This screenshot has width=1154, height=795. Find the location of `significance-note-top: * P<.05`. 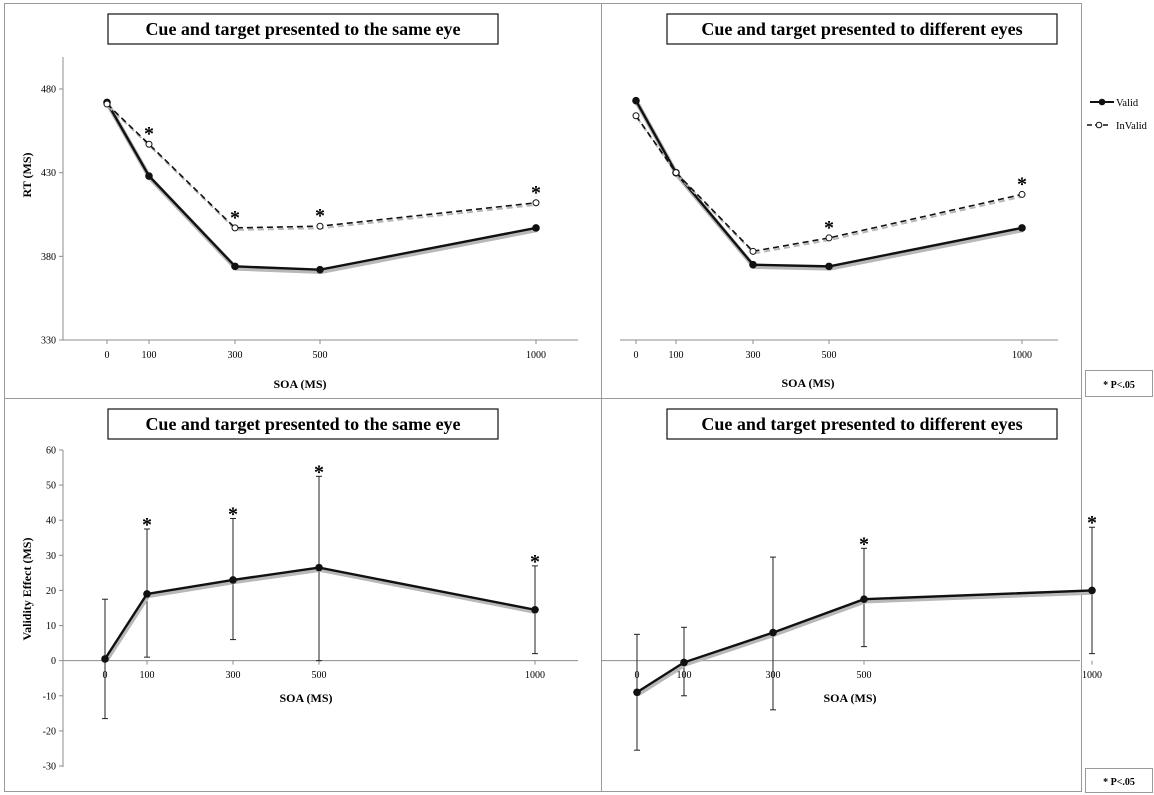

significance-note-top: * P<.05 is located at coordinates (1119, 383).